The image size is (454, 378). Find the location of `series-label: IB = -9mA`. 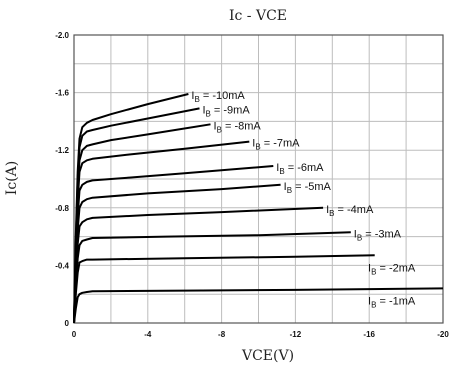

series-label: IB = -9mA is located at coordinates (226, 111).